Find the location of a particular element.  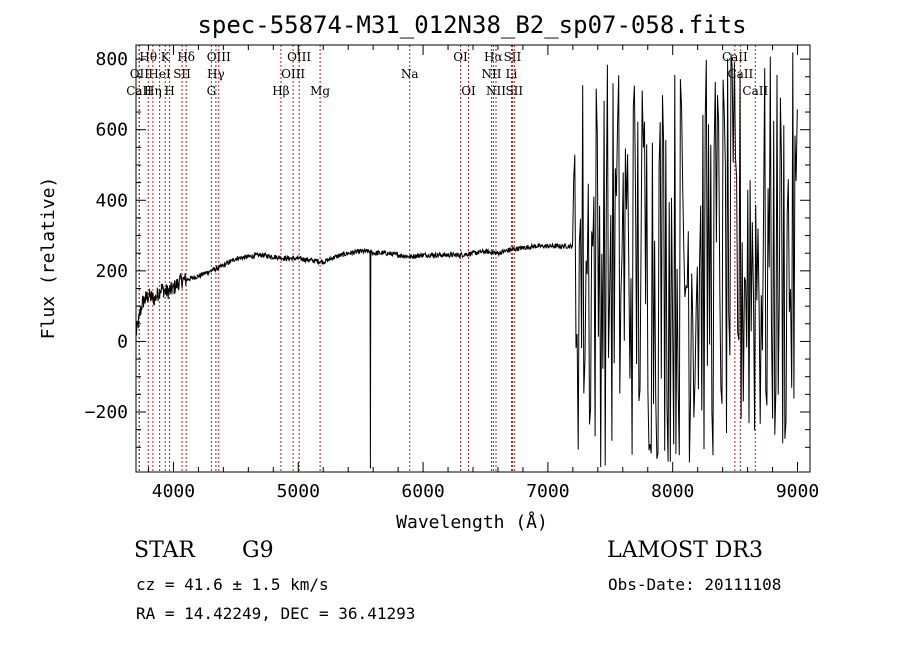

x-tick-label: 9000 is located at coordinates (797, 491).